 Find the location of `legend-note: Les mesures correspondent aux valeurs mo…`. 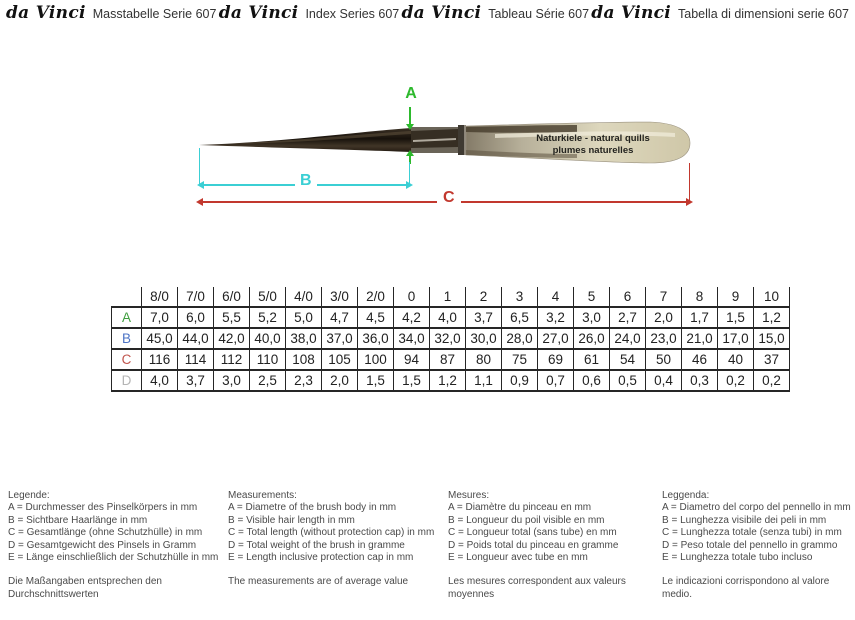

legend-note: Les mesures correspondent aux valeurs mo… is located at coordinates (537, 588).